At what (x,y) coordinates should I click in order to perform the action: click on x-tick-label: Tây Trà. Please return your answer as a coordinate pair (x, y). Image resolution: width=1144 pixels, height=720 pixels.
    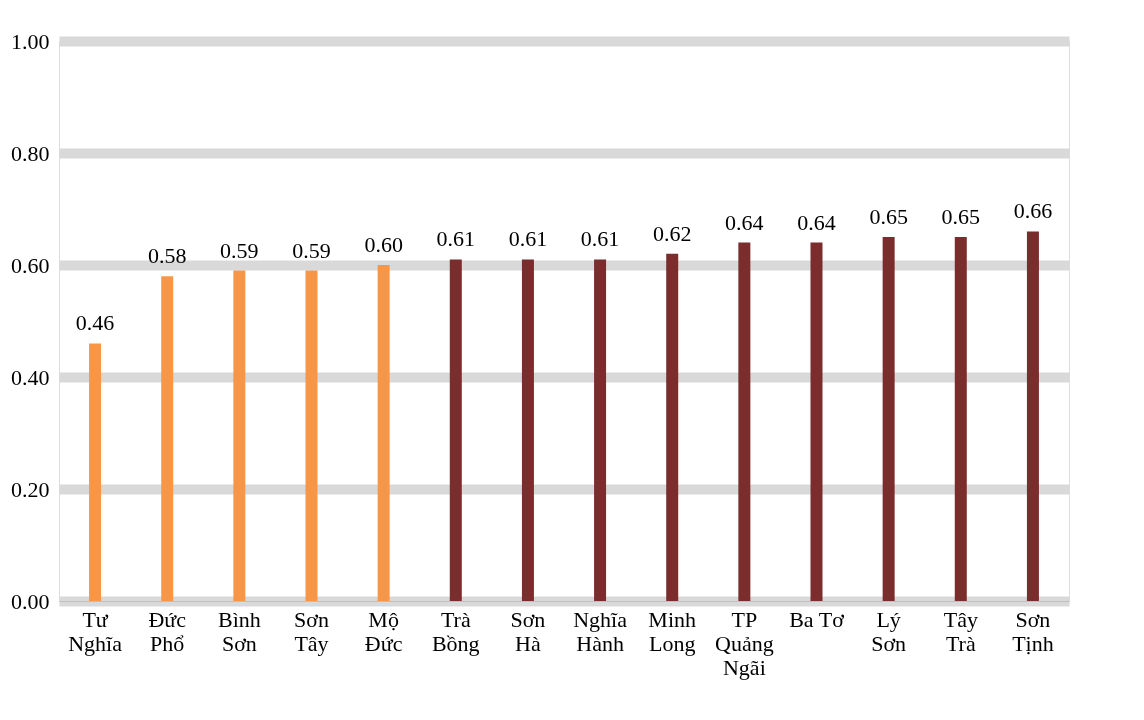
    Looking at the image, I should click on (960, 631).